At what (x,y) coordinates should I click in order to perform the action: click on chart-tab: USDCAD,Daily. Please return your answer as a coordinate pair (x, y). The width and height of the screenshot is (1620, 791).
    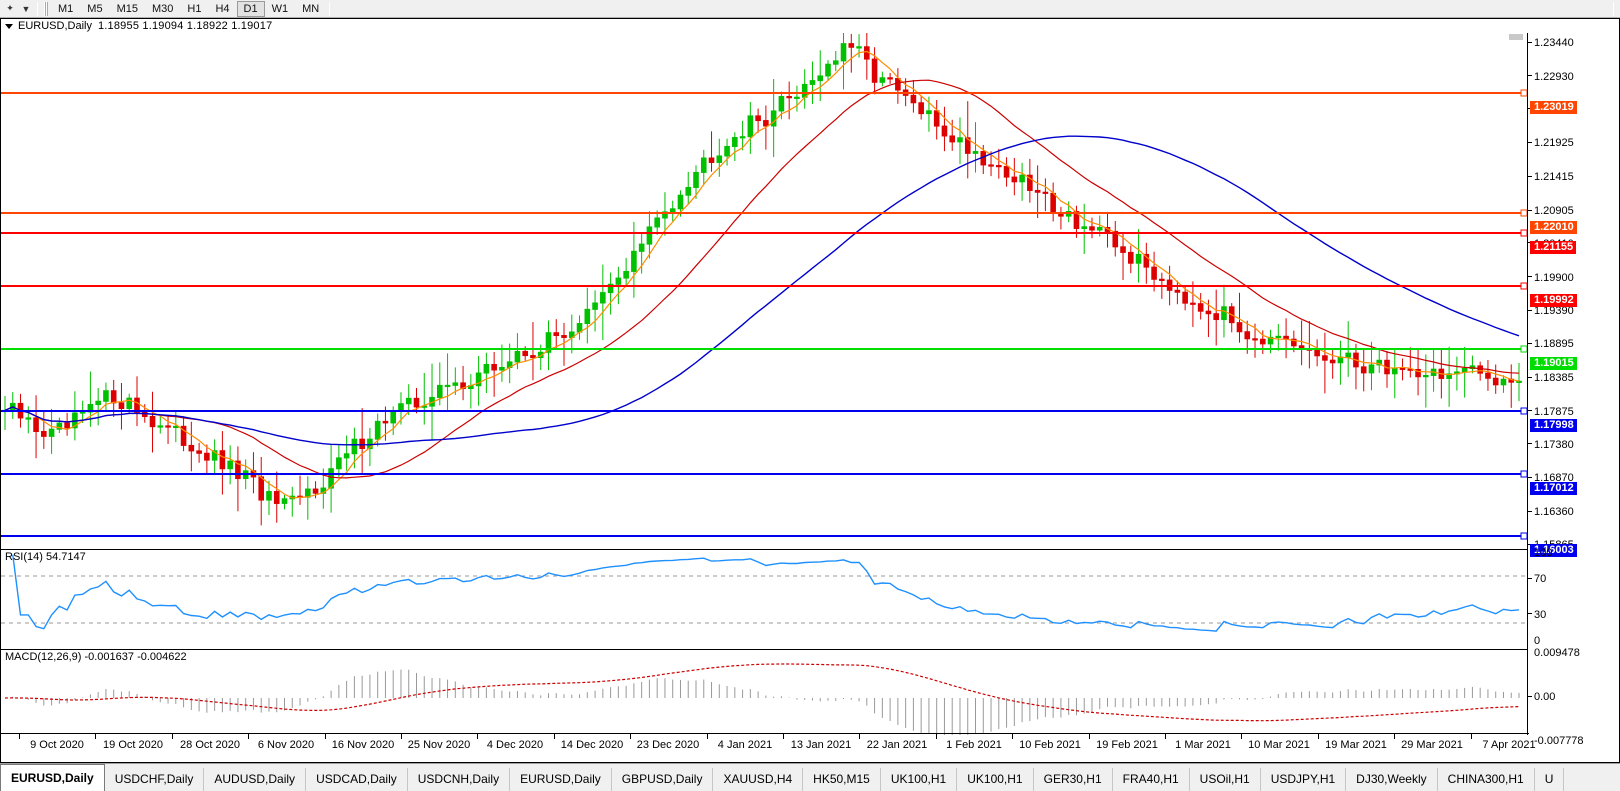
    Looking at the image, I should click on (357, 779).